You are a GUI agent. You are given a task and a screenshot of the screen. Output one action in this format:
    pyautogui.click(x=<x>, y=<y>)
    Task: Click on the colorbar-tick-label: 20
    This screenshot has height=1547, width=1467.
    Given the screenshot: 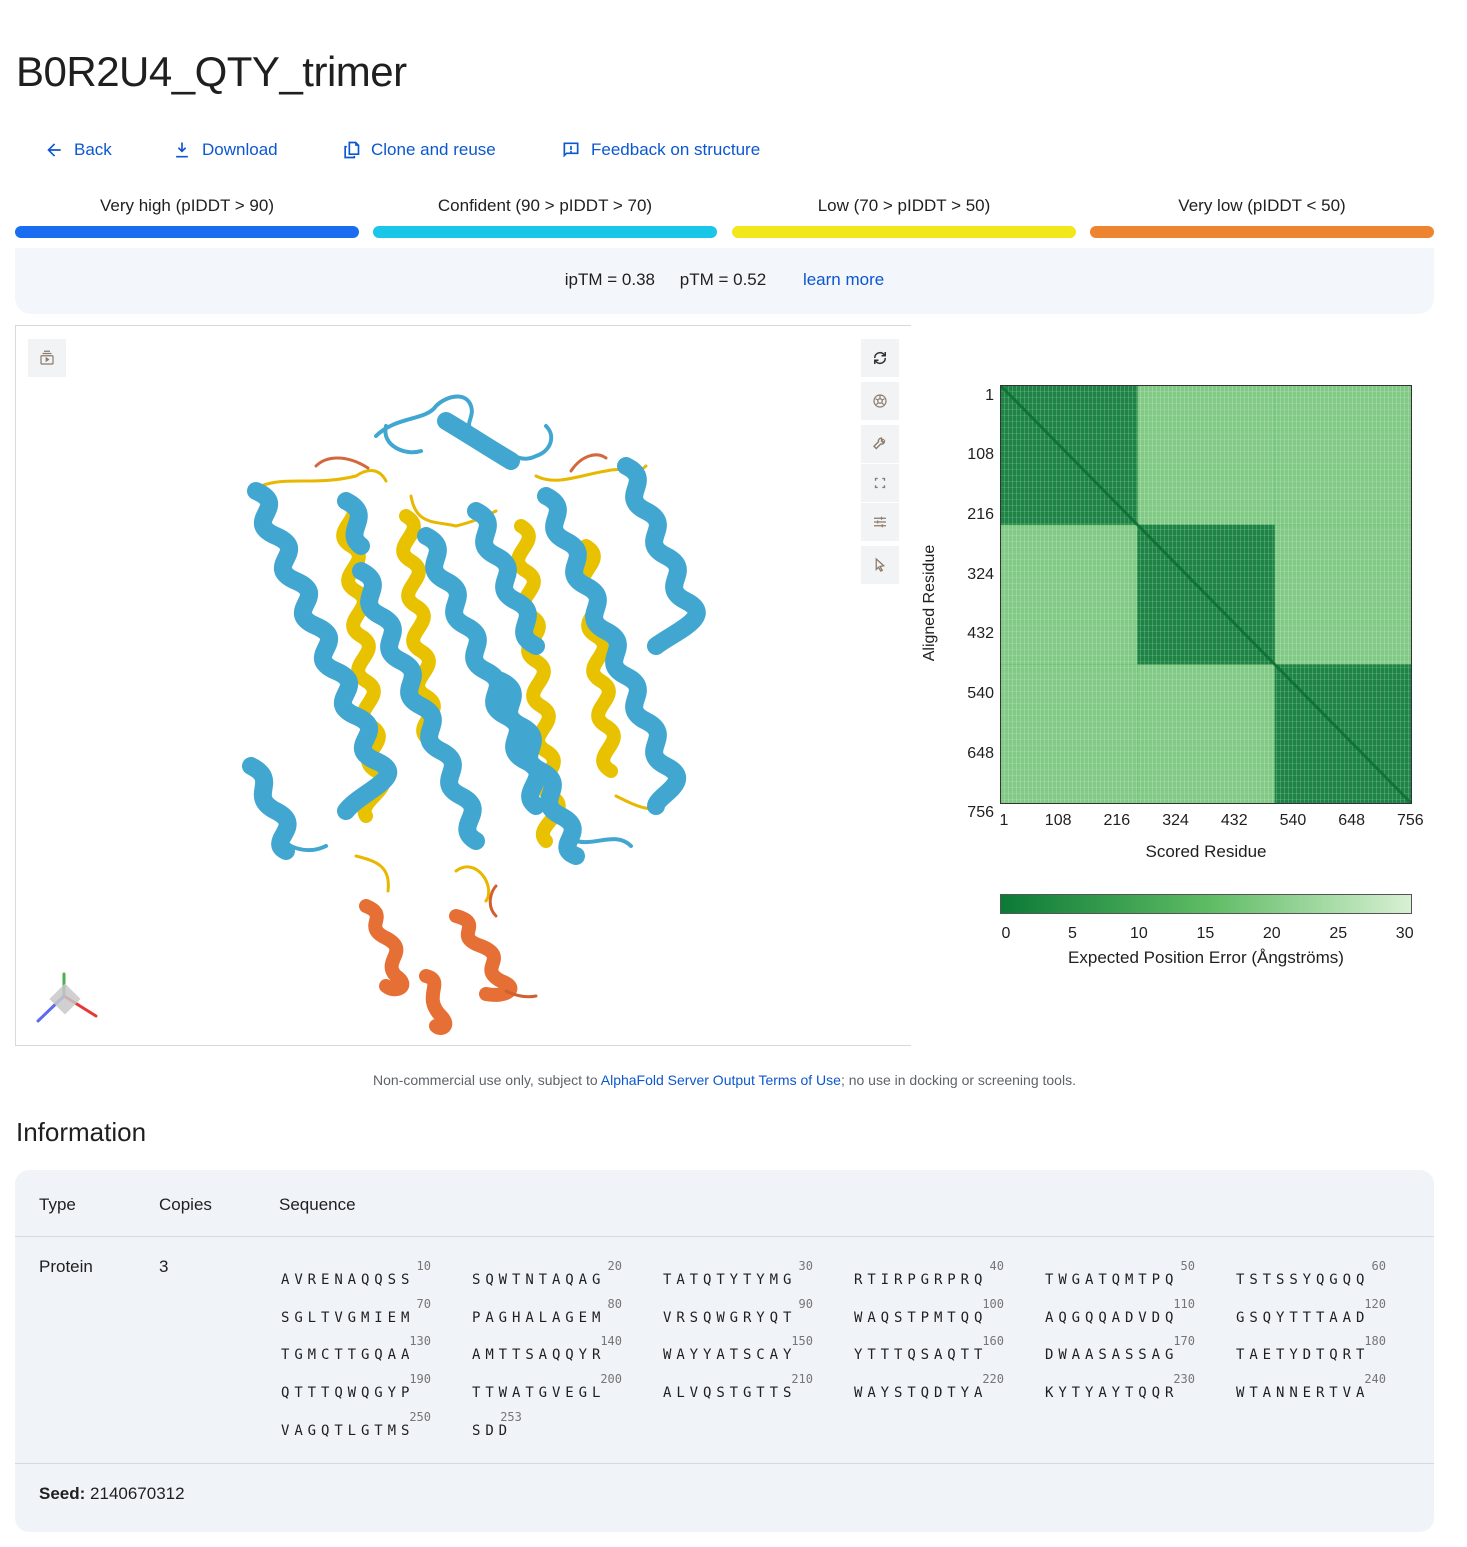 What is the action you would take?
    pyautogui.click(x=1271, y=933)
    